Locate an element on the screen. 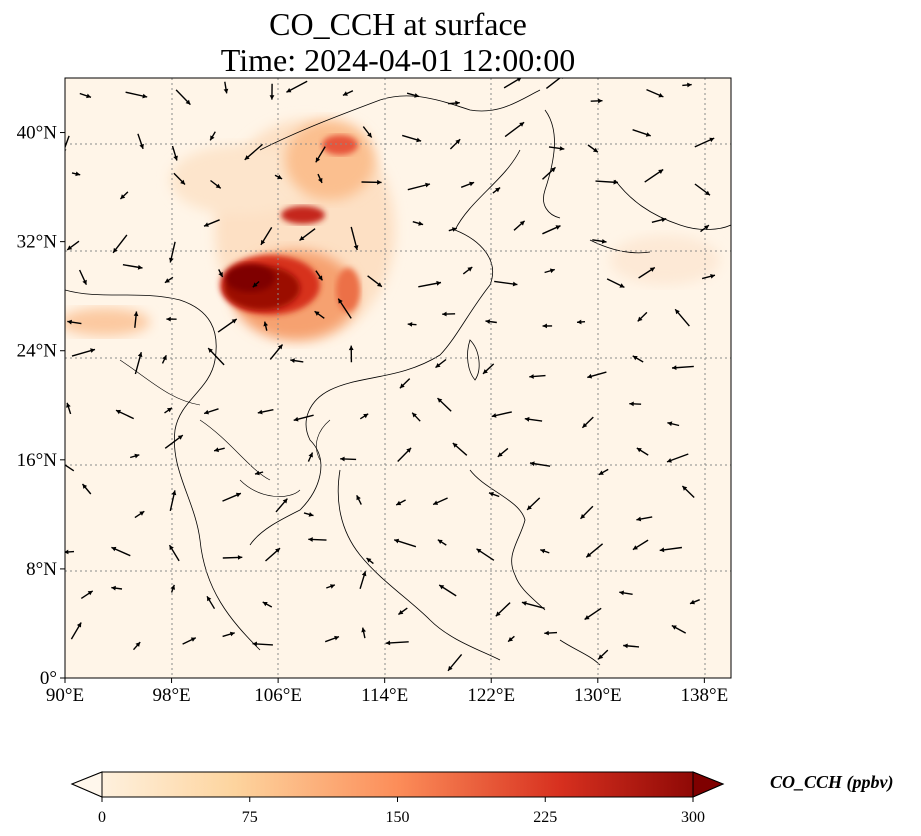 The width and height of the screenshot is (921, 836). colorbar-tick-label: 0 is located at coordinates (102, 817).